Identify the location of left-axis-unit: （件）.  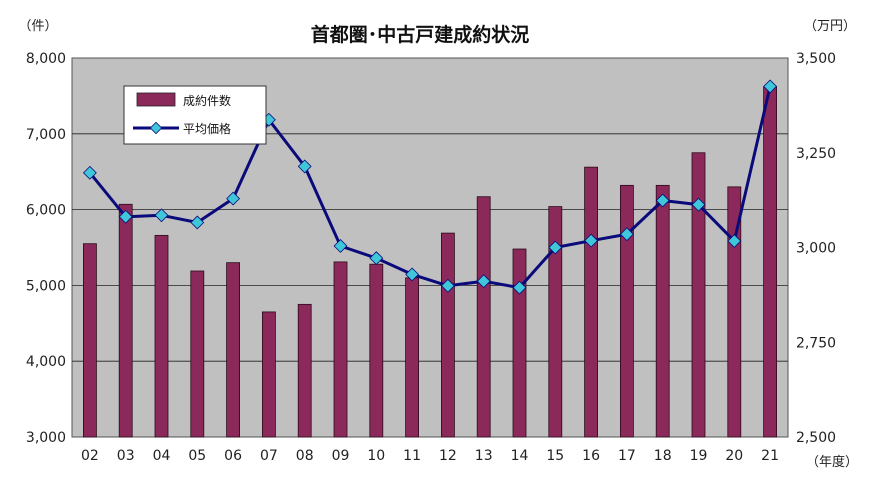
(37, 26).